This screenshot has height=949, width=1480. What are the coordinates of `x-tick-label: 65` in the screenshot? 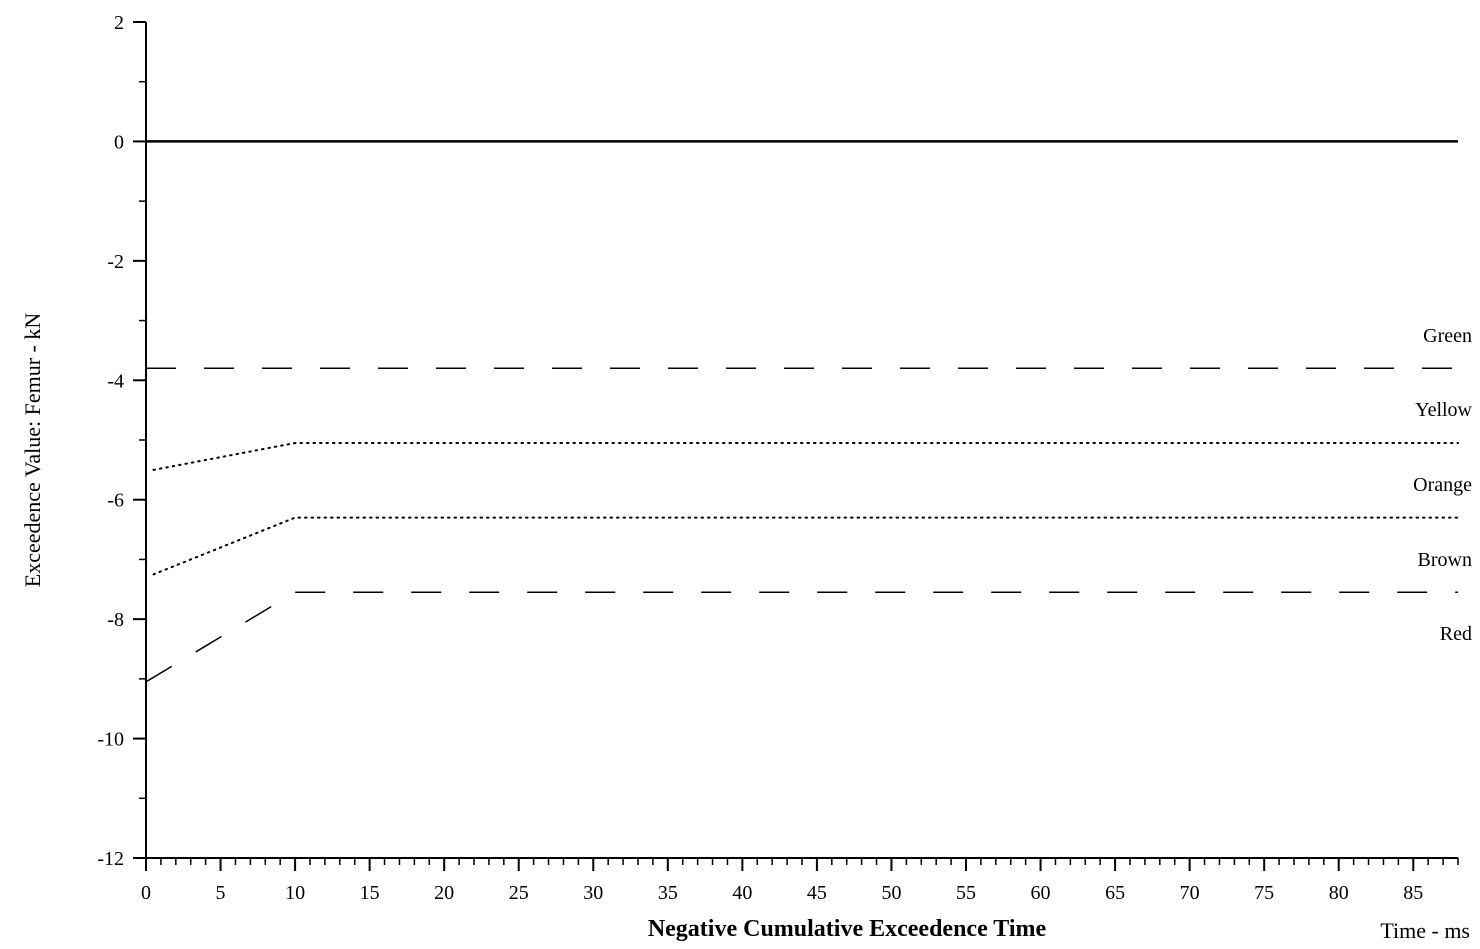 It's located at (1115, 893).